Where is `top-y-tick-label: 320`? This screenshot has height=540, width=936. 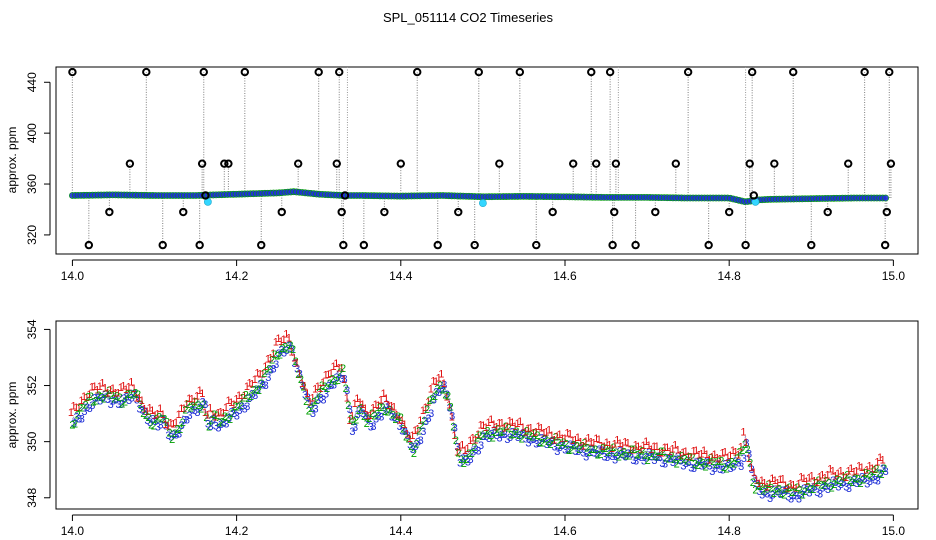
top-y-tick-label: 320 is located at coordinates (32, 235).